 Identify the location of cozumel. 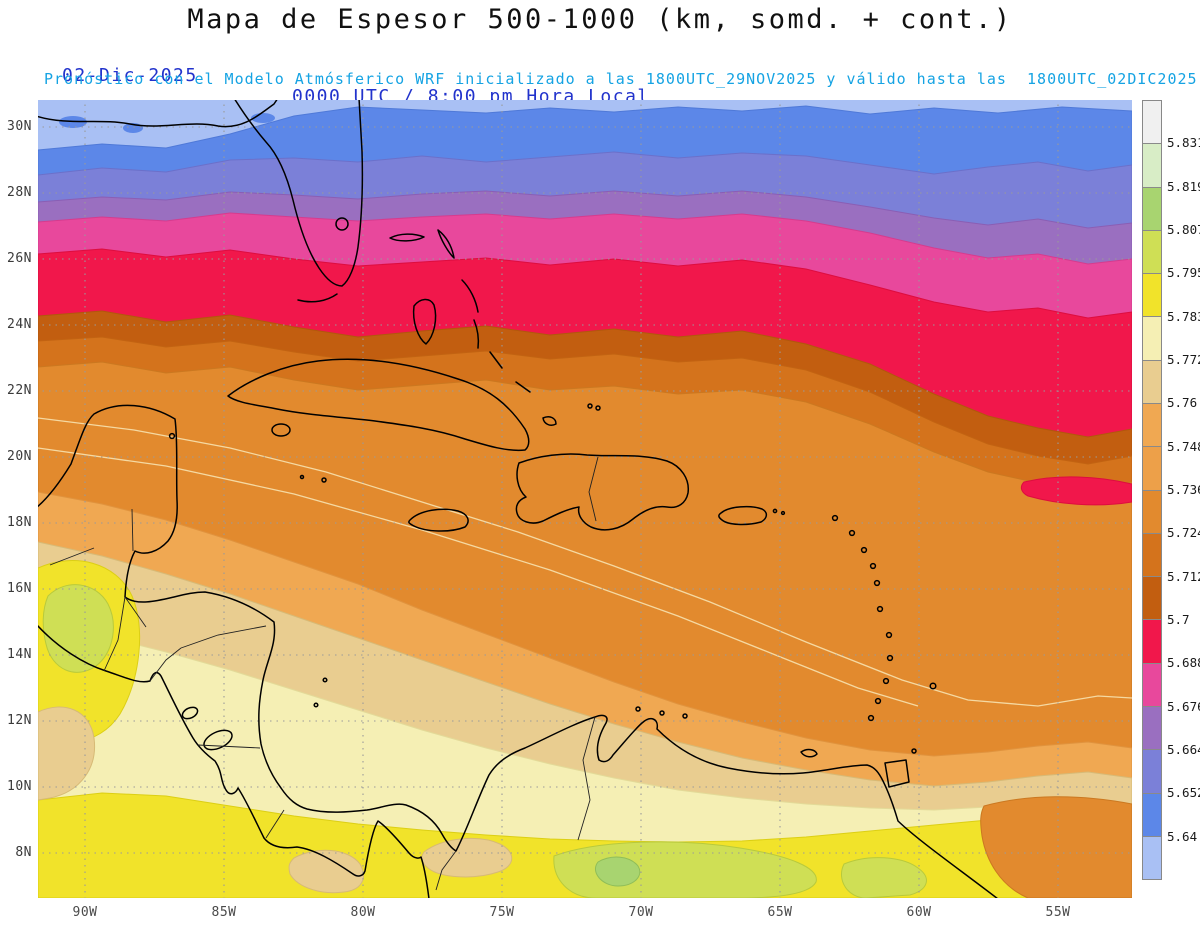
(172, 436).